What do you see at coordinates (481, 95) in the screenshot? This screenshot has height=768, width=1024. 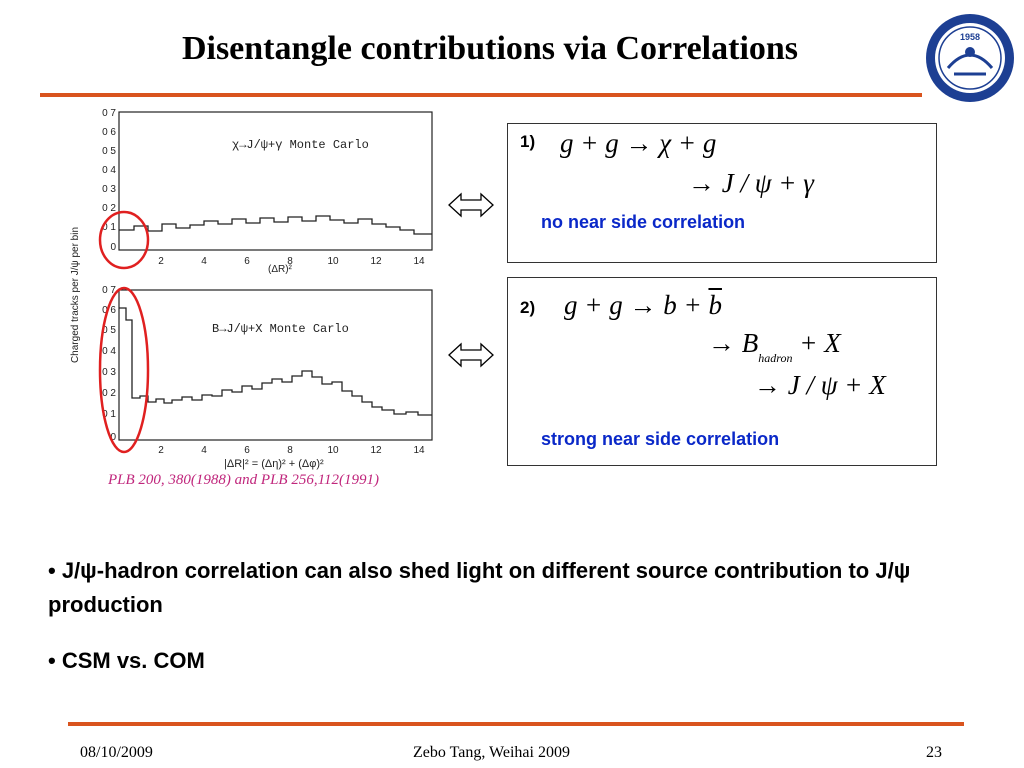 I see `title-divider` at bounding box center [481, 95].